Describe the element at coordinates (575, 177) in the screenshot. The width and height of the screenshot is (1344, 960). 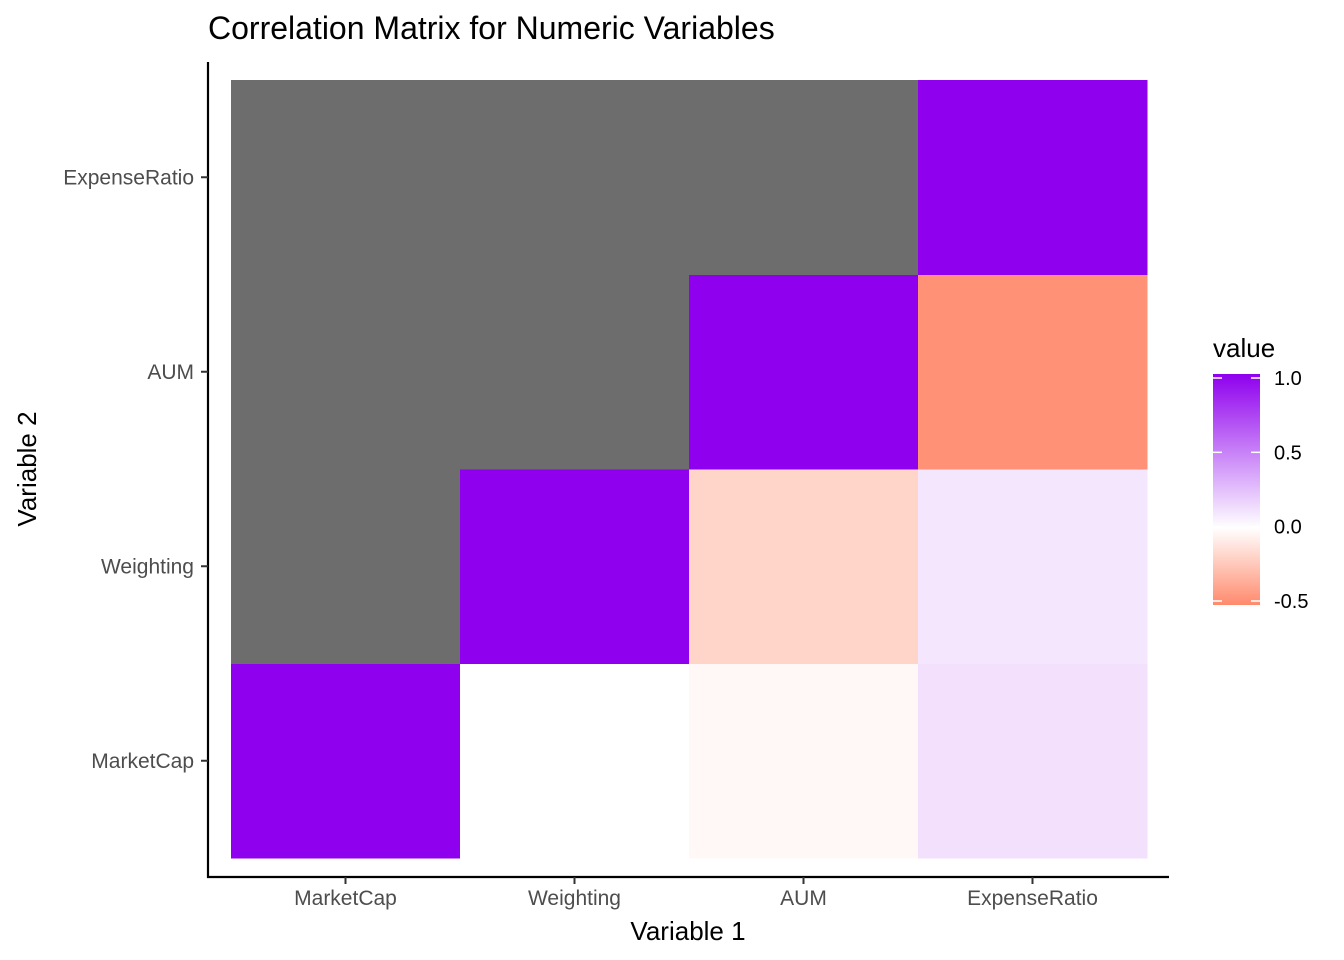
I see `heatmap-cell-weighting-expenseratio` at that location.